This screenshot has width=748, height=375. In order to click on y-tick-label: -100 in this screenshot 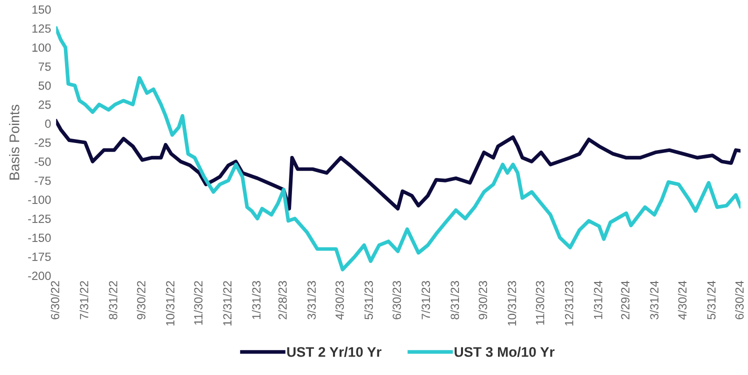, I will do `click(39, 200)`.